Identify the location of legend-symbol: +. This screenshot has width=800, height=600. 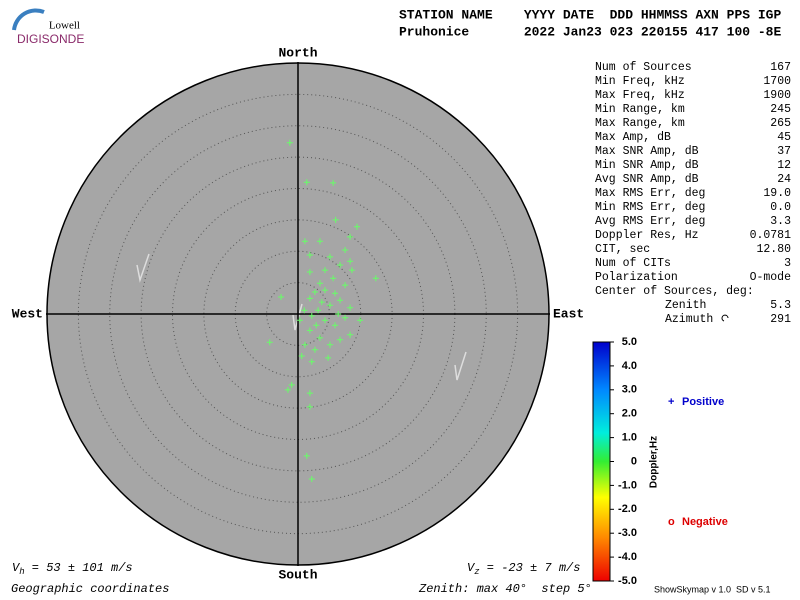
(671, 402).